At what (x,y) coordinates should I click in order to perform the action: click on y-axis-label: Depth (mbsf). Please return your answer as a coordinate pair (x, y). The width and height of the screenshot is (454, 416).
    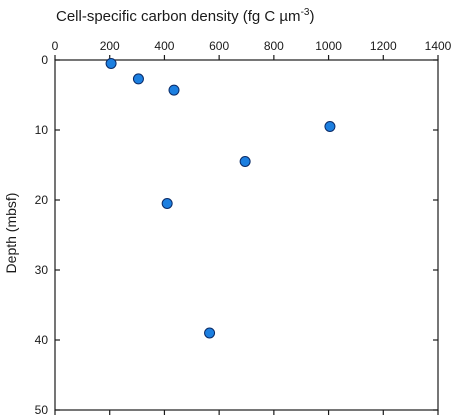
    Looking at the image, I should click on (11, 233).